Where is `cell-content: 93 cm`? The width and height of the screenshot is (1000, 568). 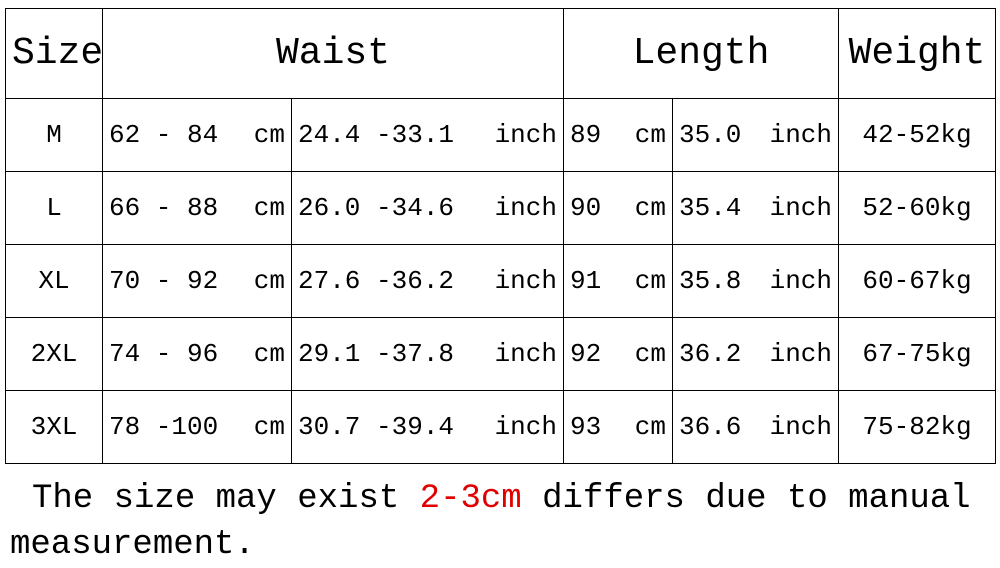 cell-content: 93 cm is located at coordinates (618, 427).